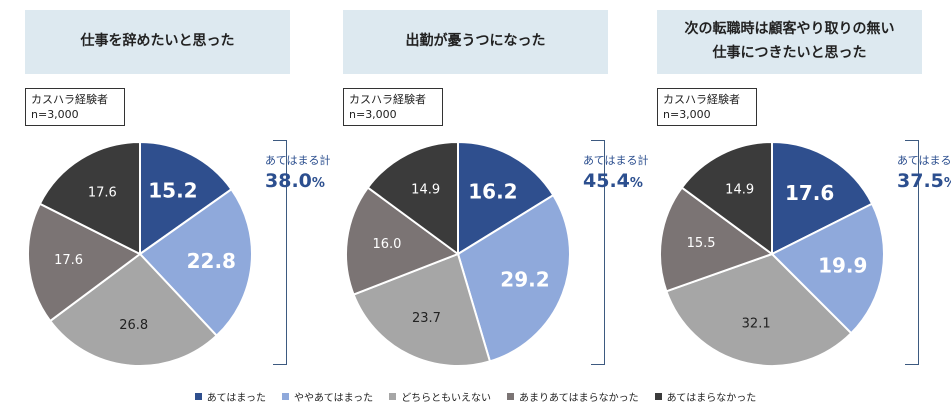 This screenshot has height=420, width=951. Describe the element at coordinates (920, 181) in the screenshot. I see `total-number: 37.5` at that location.